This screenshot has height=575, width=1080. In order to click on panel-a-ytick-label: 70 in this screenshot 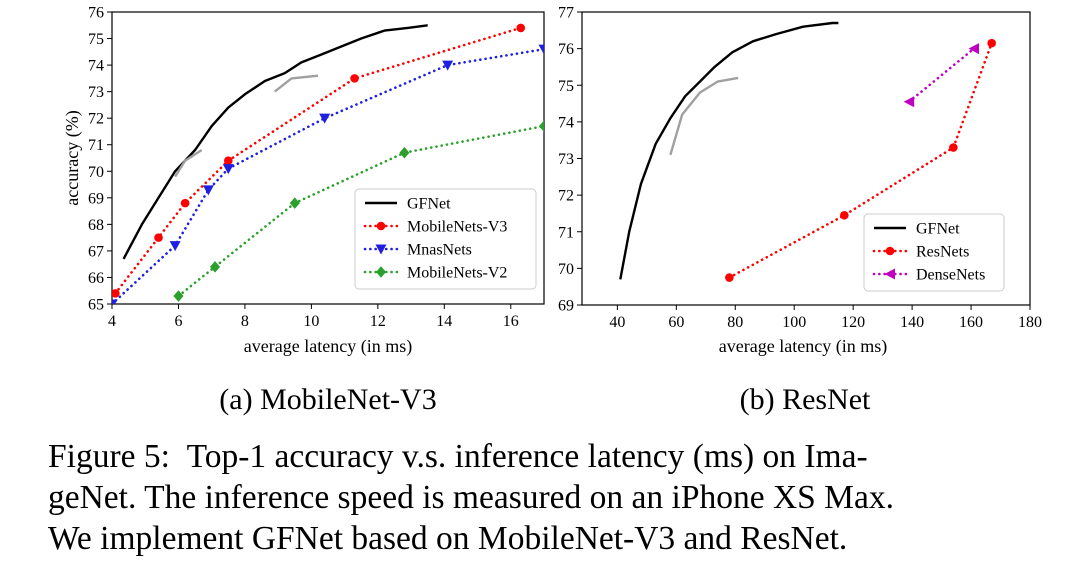, I will do `click(96, 172)`.